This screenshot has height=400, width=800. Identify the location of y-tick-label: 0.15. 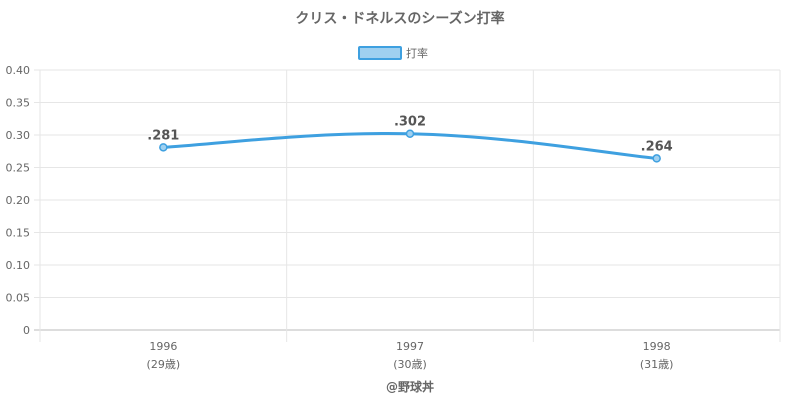
(18, 233).